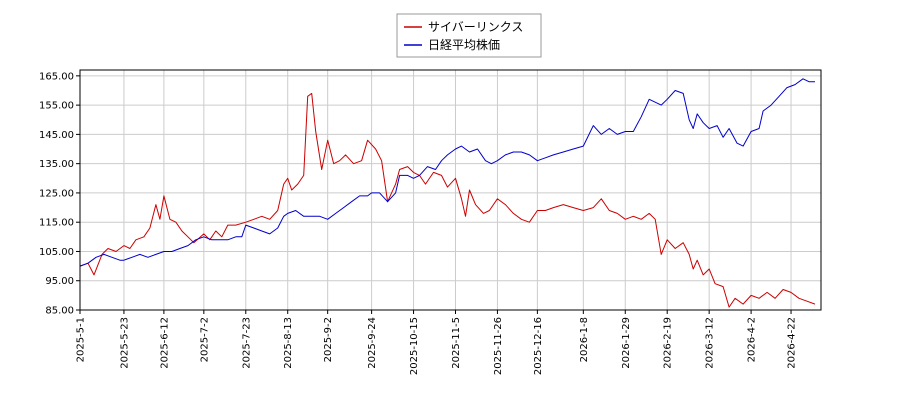 Image resolution: width=900 pixels, height=400 pixels. Describe the element at coordinates (538, 346) in the screenshot. I see `x-tick-label: 2025-12-16` at that location.